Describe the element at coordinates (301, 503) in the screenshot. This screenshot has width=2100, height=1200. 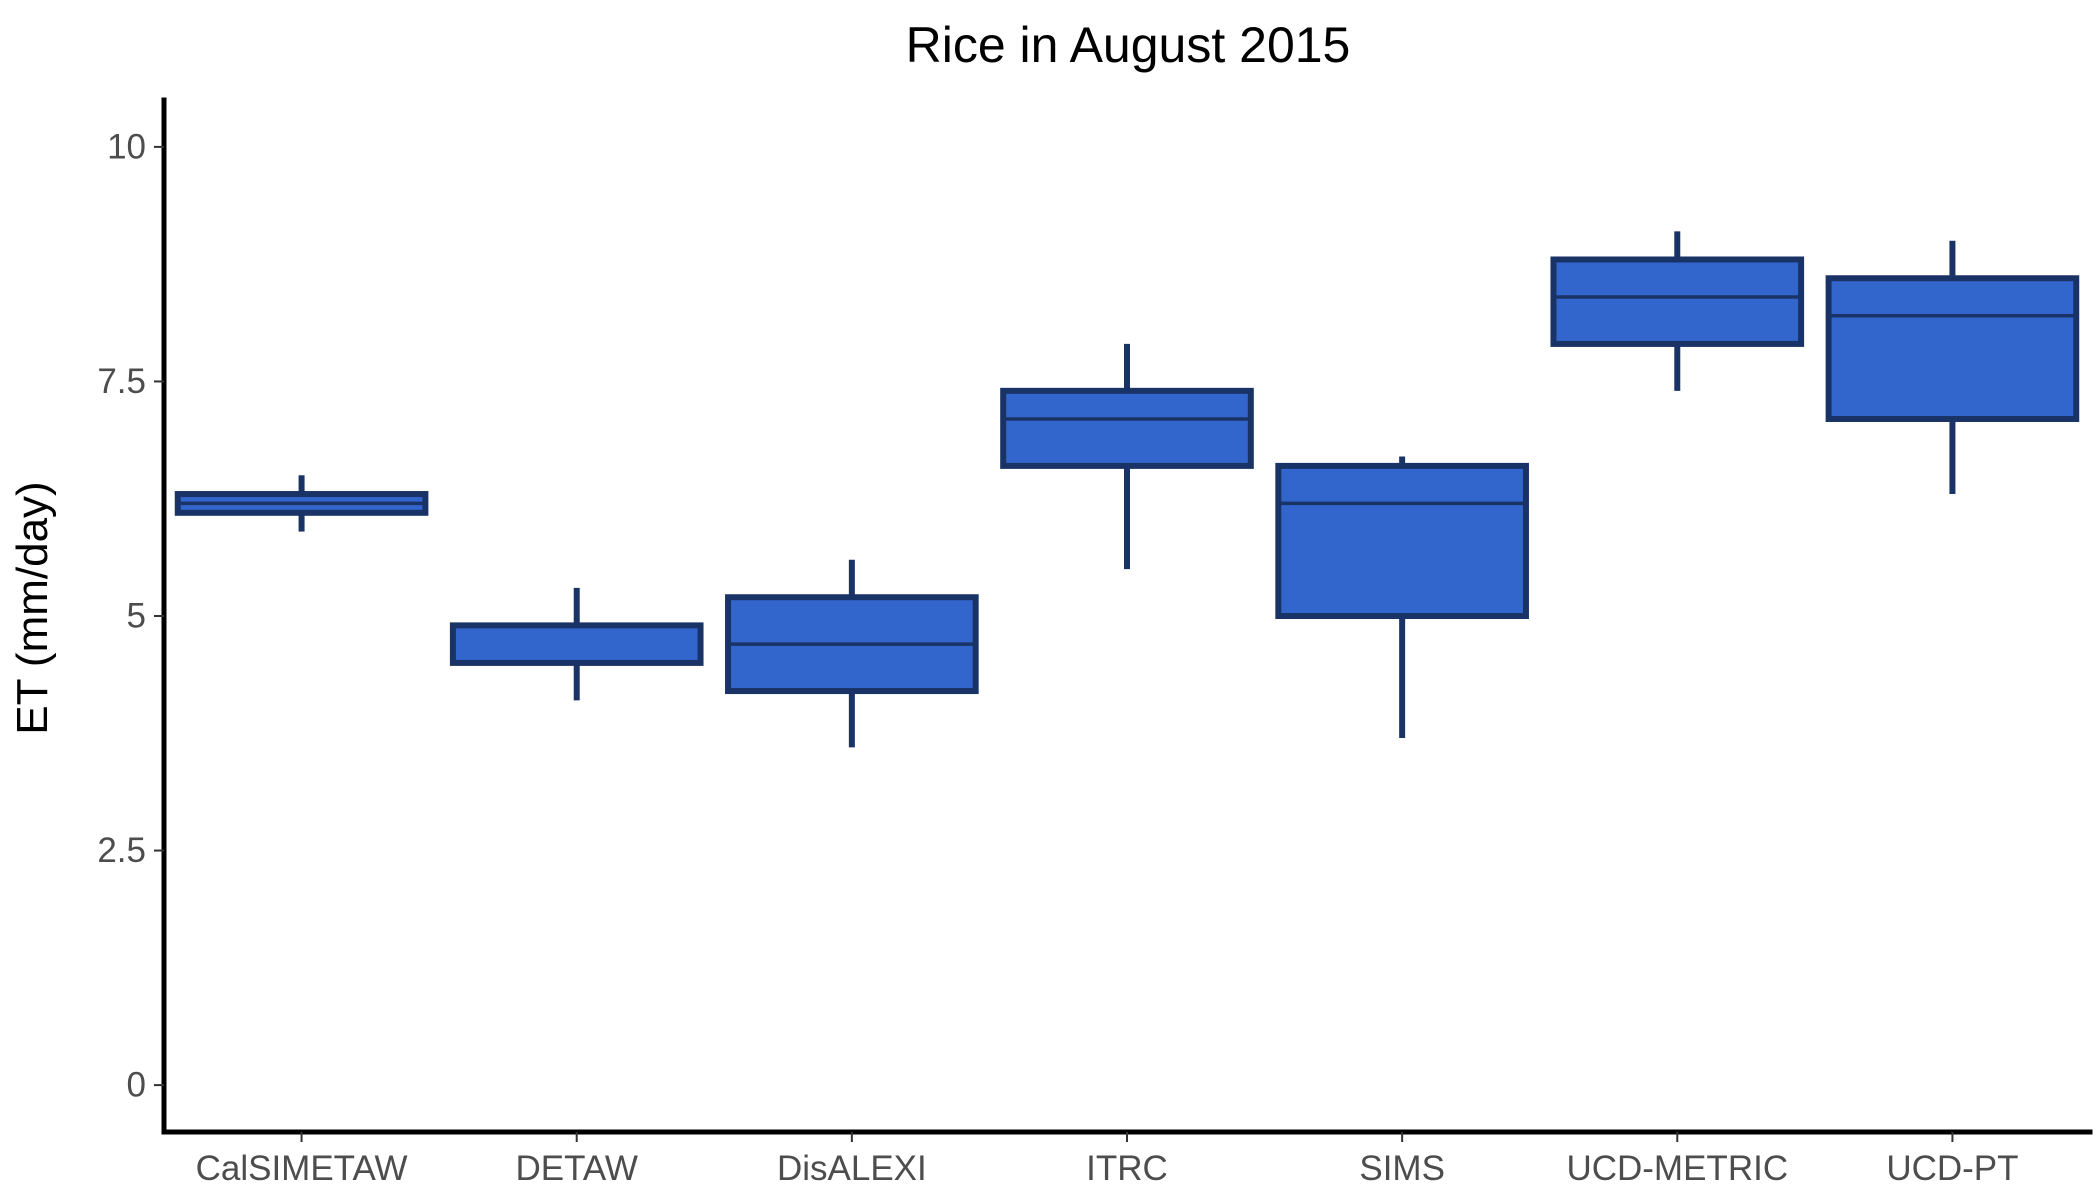
I see `box-calsimetaw` at that location.